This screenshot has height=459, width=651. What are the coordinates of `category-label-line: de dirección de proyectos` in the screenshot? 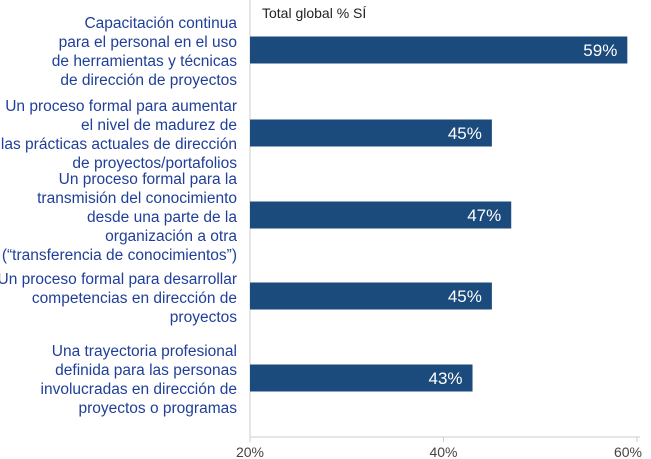 It's located at (148, 80).